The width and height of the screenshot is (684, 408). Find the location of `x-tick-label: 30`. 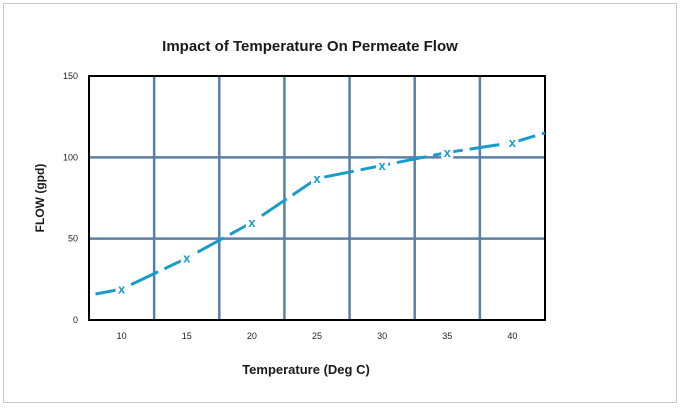

x-tick-label: 30 is located at coordinates (382, 336).